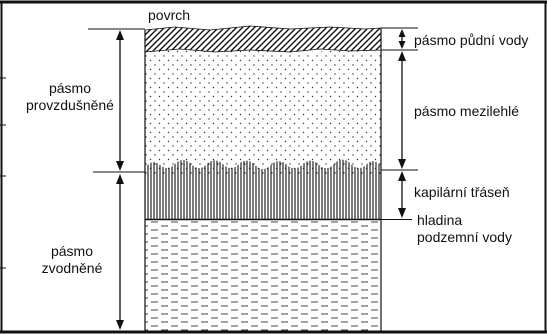  I want to click on label-saturated-zone-line1: pásmo, so click(72, 251).